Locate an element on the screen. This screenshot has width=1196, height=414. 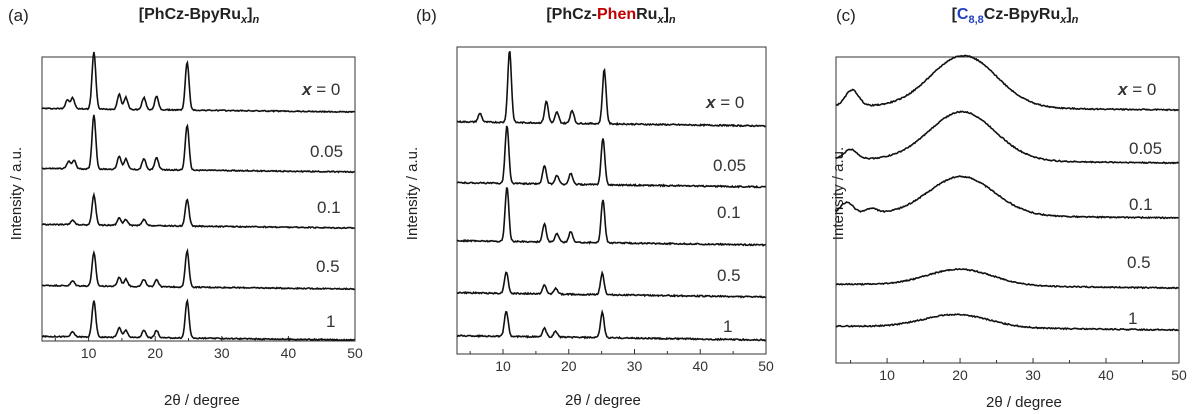
panel-title: [PhCz-PhenRux]n is located at coordinates (611, 16).